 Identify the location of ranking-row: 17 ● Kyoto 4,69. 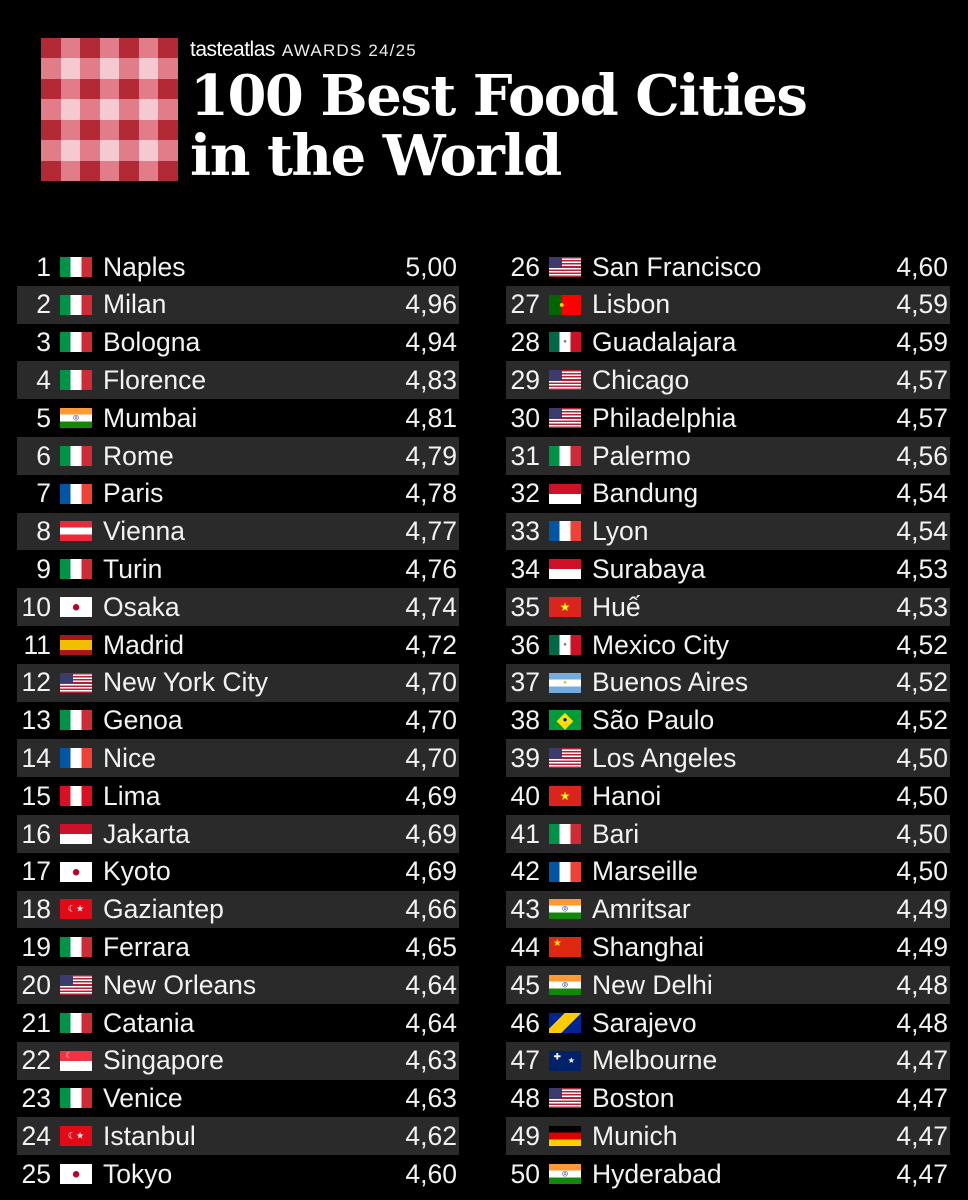
(238, 872).